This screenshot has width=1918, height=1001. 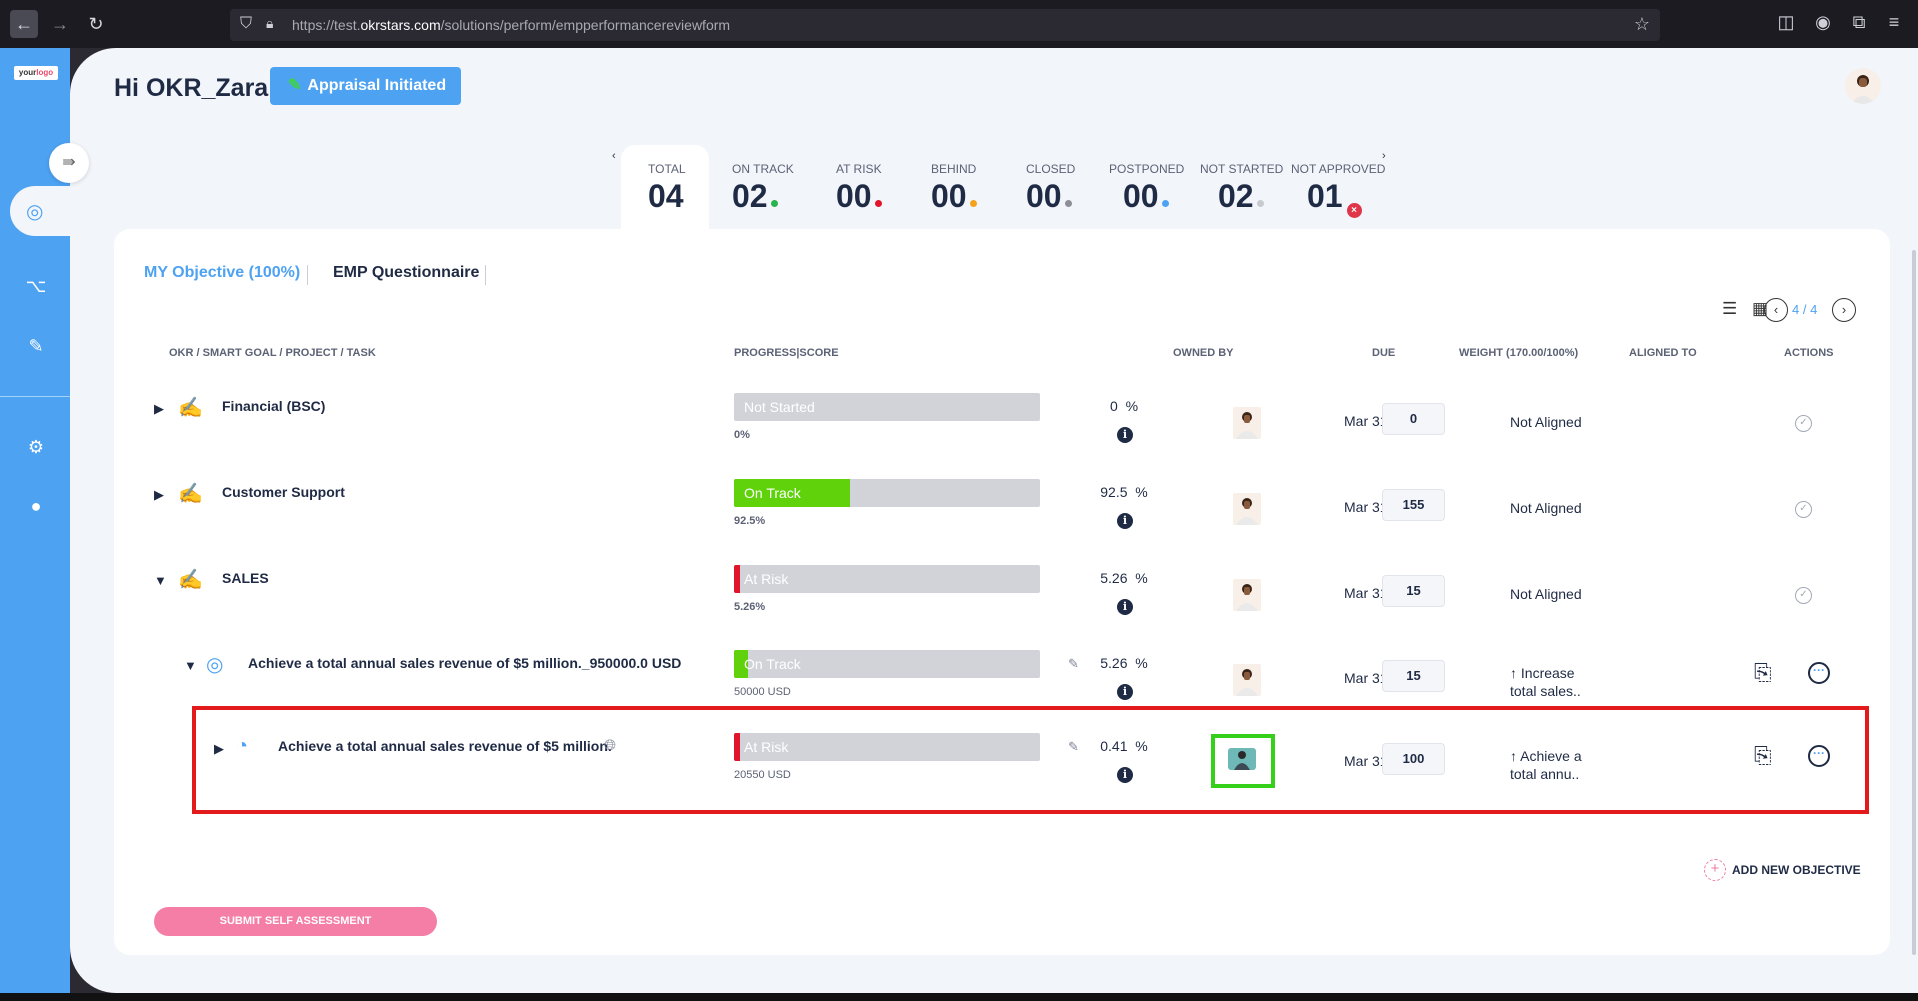 What do you see at coordinates (36, 506) in the screenshot?
I see `user-icon: ●` at bounding box center [36, 506].